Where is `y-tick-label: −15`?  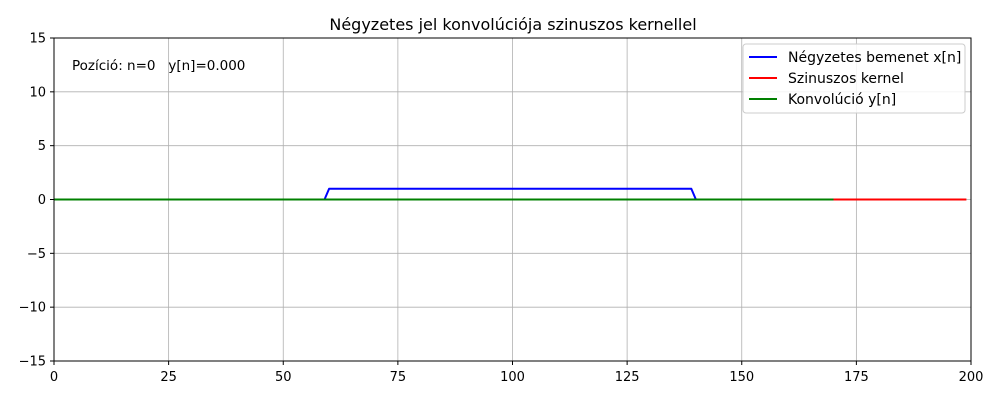
y-tick-label: −15 is located at coordinates (32, 362).